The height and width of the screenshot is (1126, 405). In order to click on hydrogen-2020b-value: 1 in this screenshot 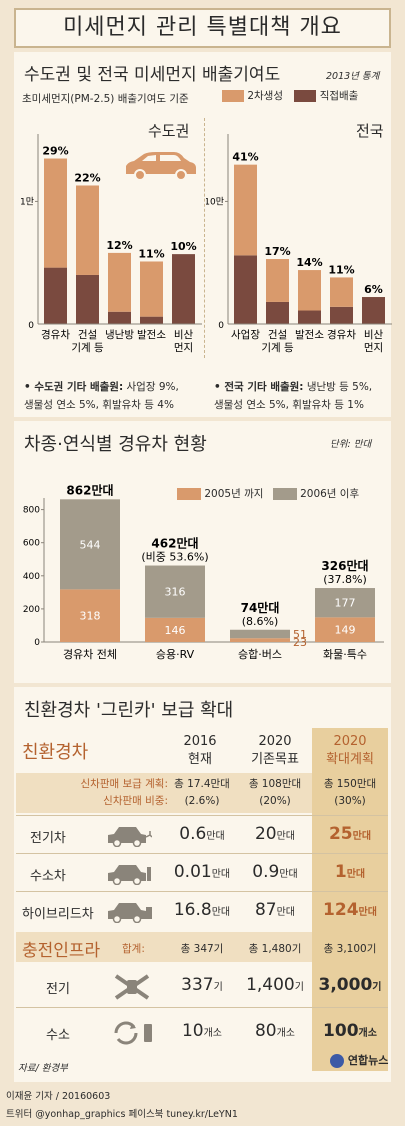, I will do `click(340, 872)`.